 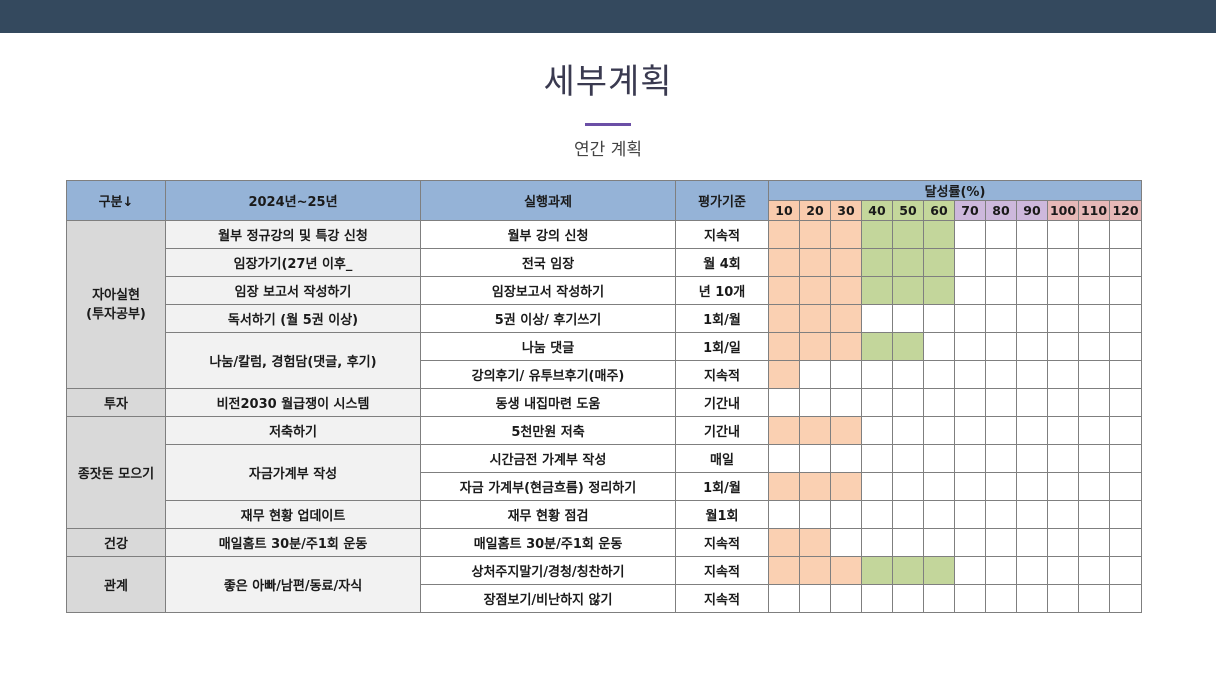 What do you see at coordinates (604, 318) in the screenshot?
I see `table-row: 독서하기 (월 5권 이상) 5권 이상/ 후기쓰기 1회/월` at bounding box center [604, 318].